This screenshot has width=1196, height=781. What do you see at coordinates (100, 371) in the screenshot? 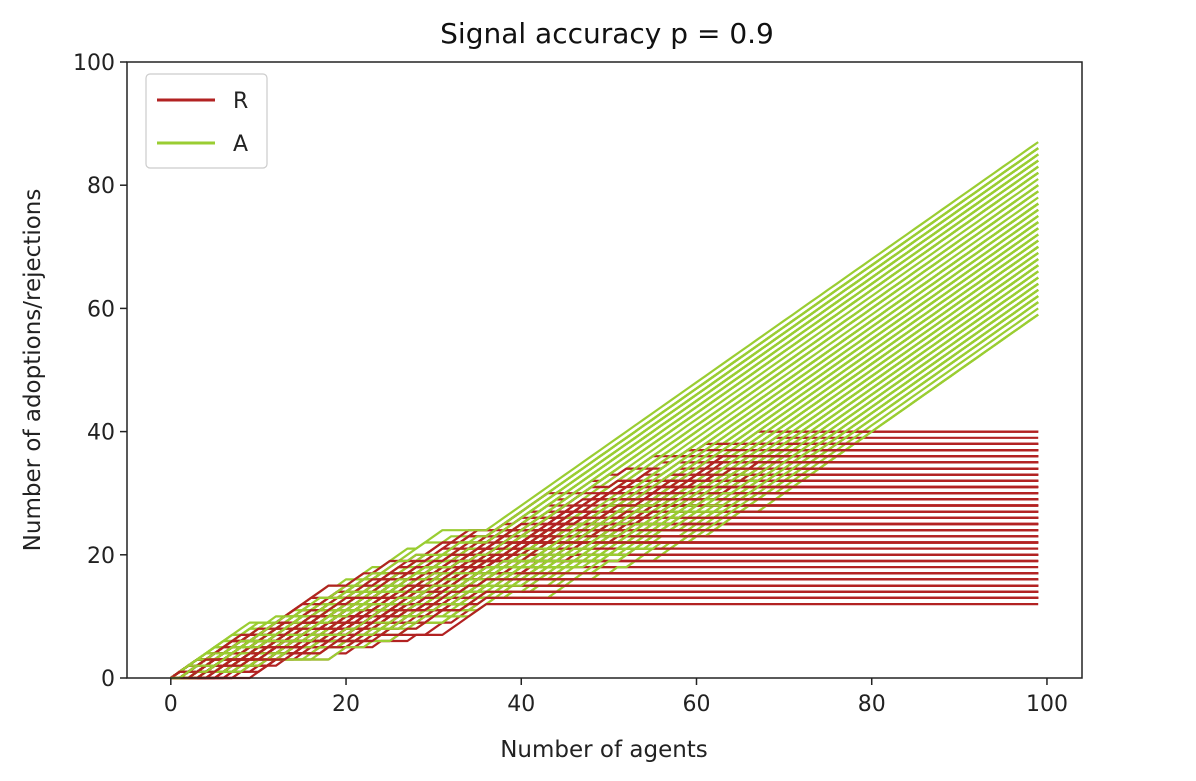
I see `y-axis: 0 20 40 60 80 100` at bounding box center [100, 371].